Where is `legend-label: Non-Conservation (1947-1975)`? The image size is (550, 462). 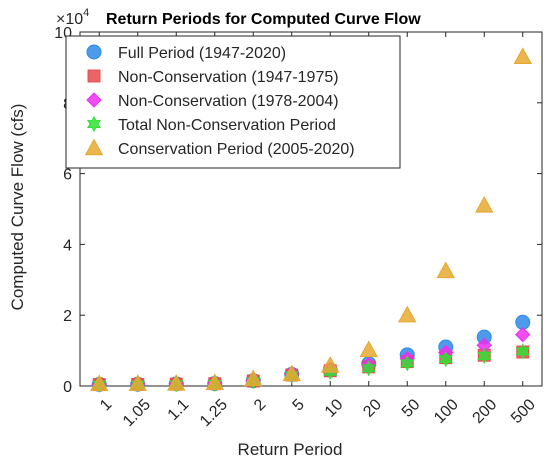 legend-label: Non-Conservation (1947-1975) is located at coordinates (228, 77).